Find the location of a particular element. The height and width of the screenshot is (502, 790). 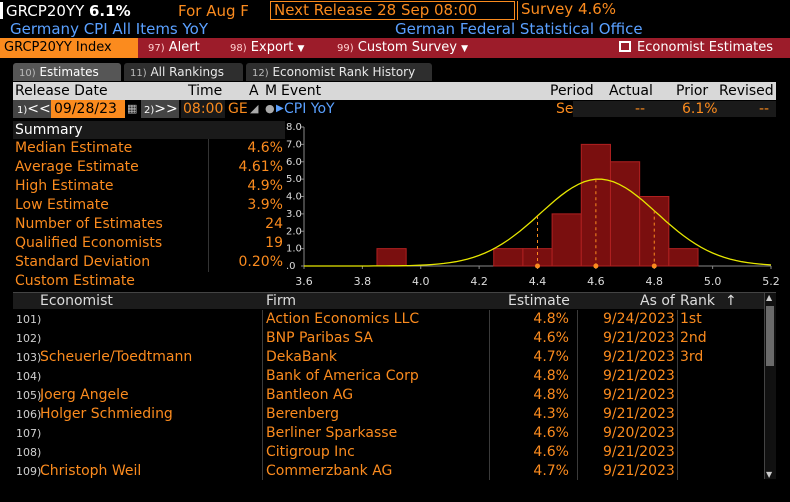

rank-header: Rank is located at coordinates (697, 301).